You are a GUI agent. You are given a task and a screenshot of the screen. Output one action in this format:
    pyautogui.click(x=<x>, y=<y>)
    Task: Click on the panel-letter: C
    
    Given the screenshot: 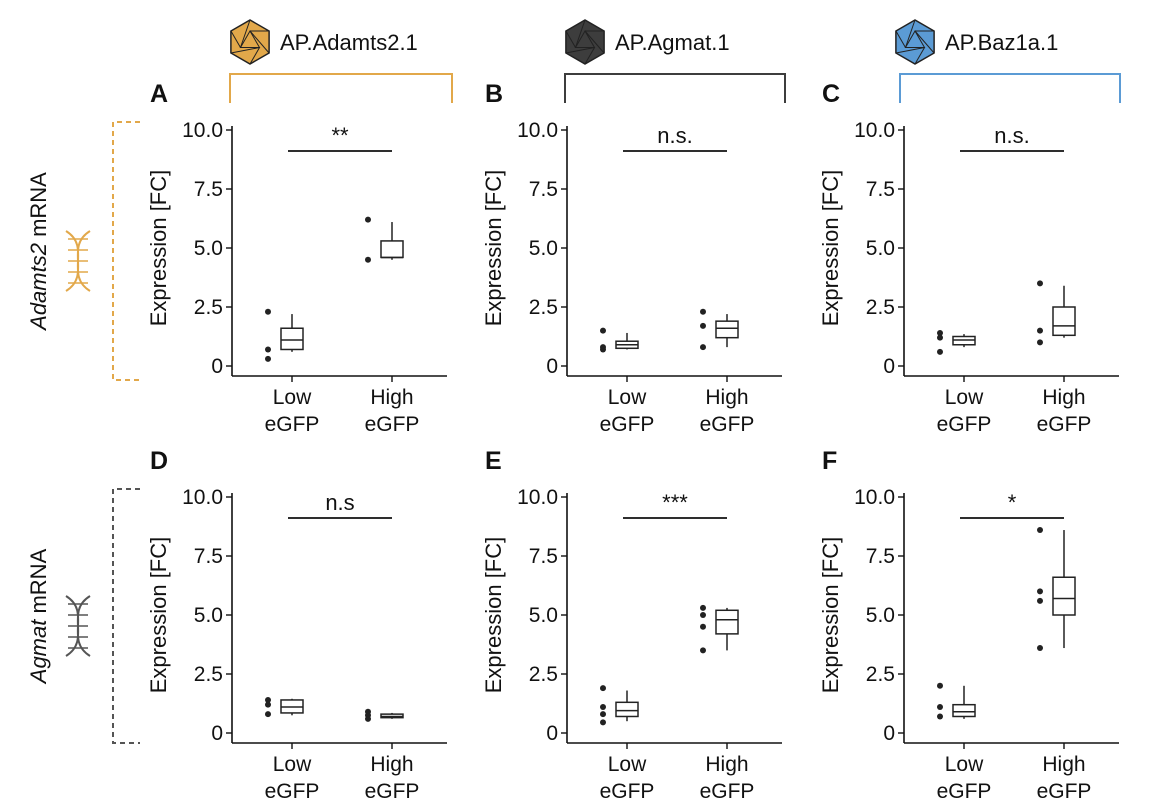 What is the action you would take?
    pyautogui.click(x=831, y=94)
    